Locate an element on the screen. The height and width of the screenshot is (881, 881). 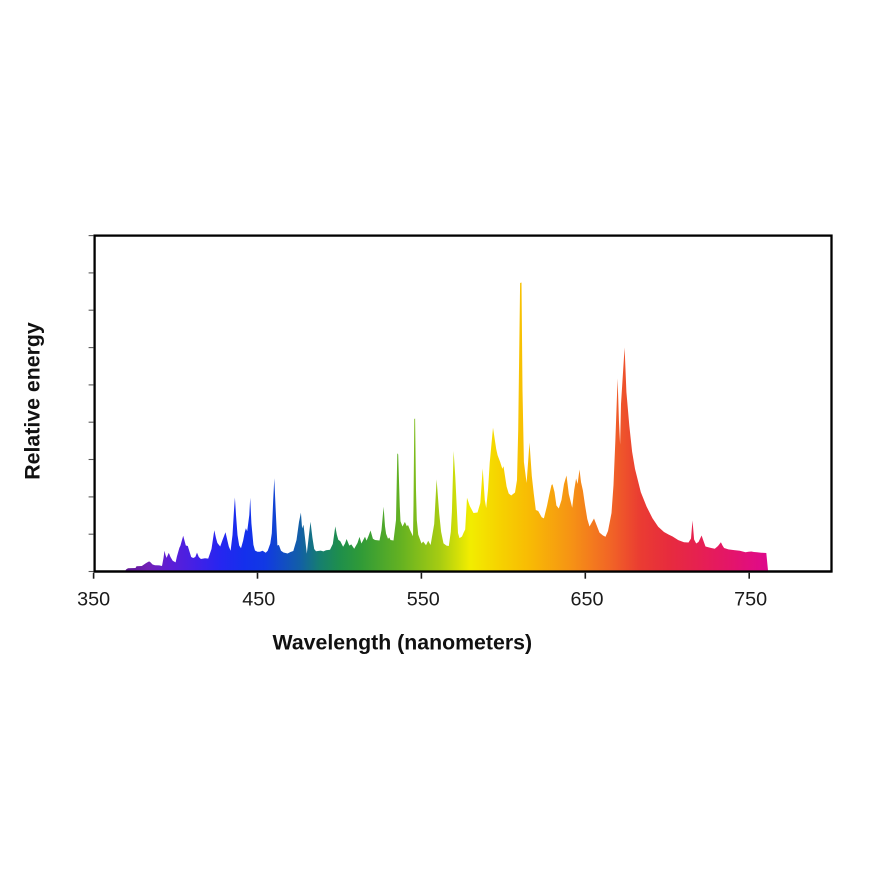
svg-text: 550 is located at coordinates (423, 599).